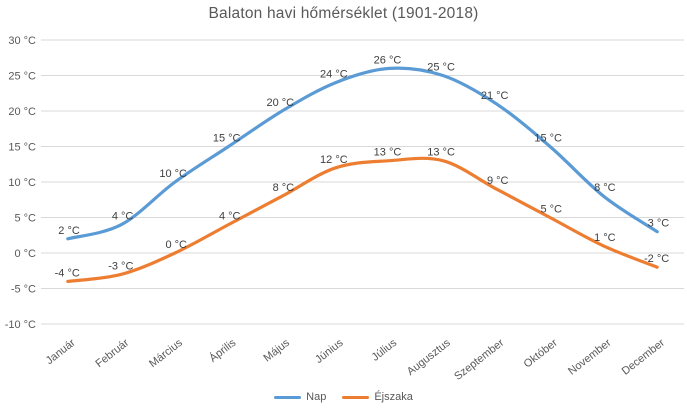  I want to click on data-label-nap: 21 °C, so click(495, 96).